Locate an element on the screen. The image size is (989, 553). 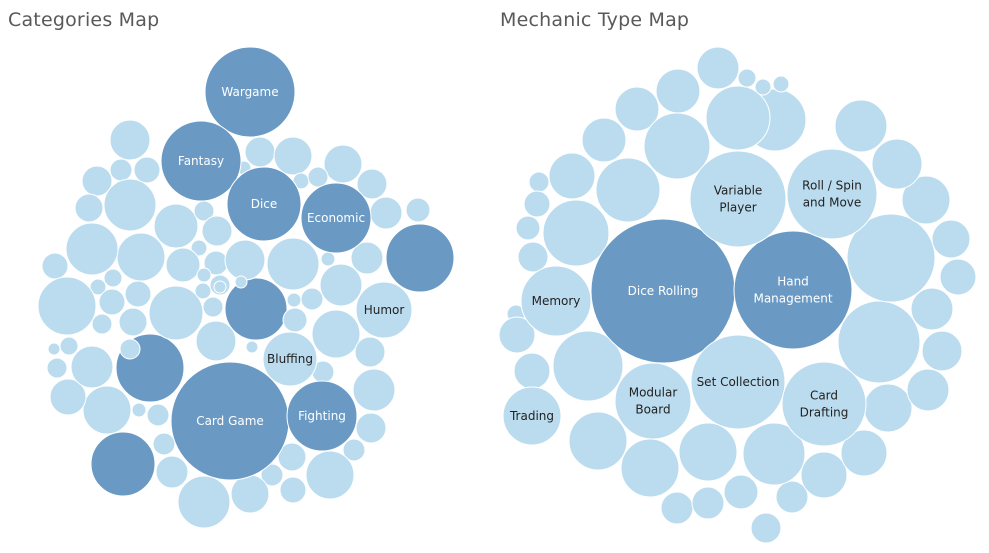
mechanic-bubble-roll-spin-and-move is located at coordinates (832, 194).